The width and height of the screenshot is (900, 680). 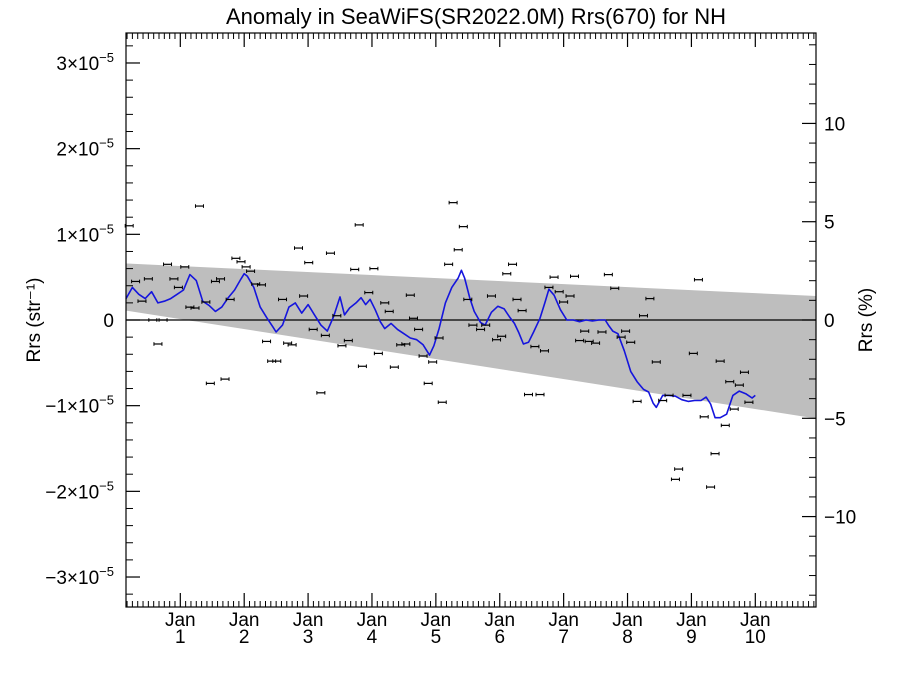 I want to click on y-left-tick-label: 1×10⁻⁵, so click(x=85, y=233).